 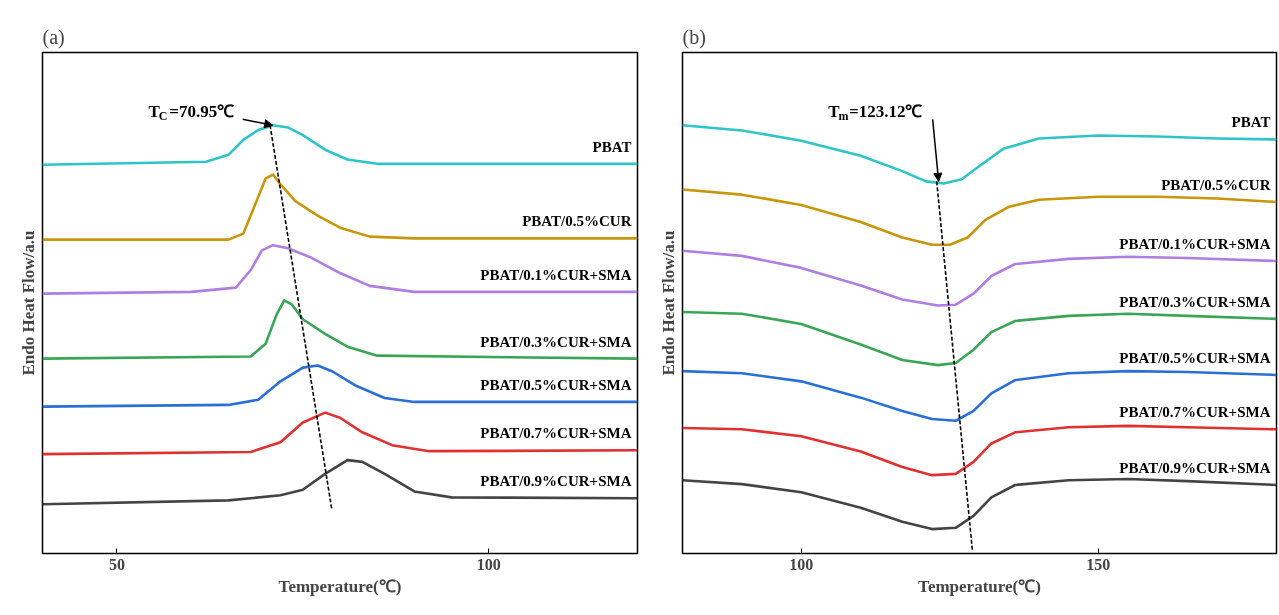 What do you see at coordinates (694, 37) in the screenshot?
I see `chart-title: (b)` at bounding box center [694, 37].